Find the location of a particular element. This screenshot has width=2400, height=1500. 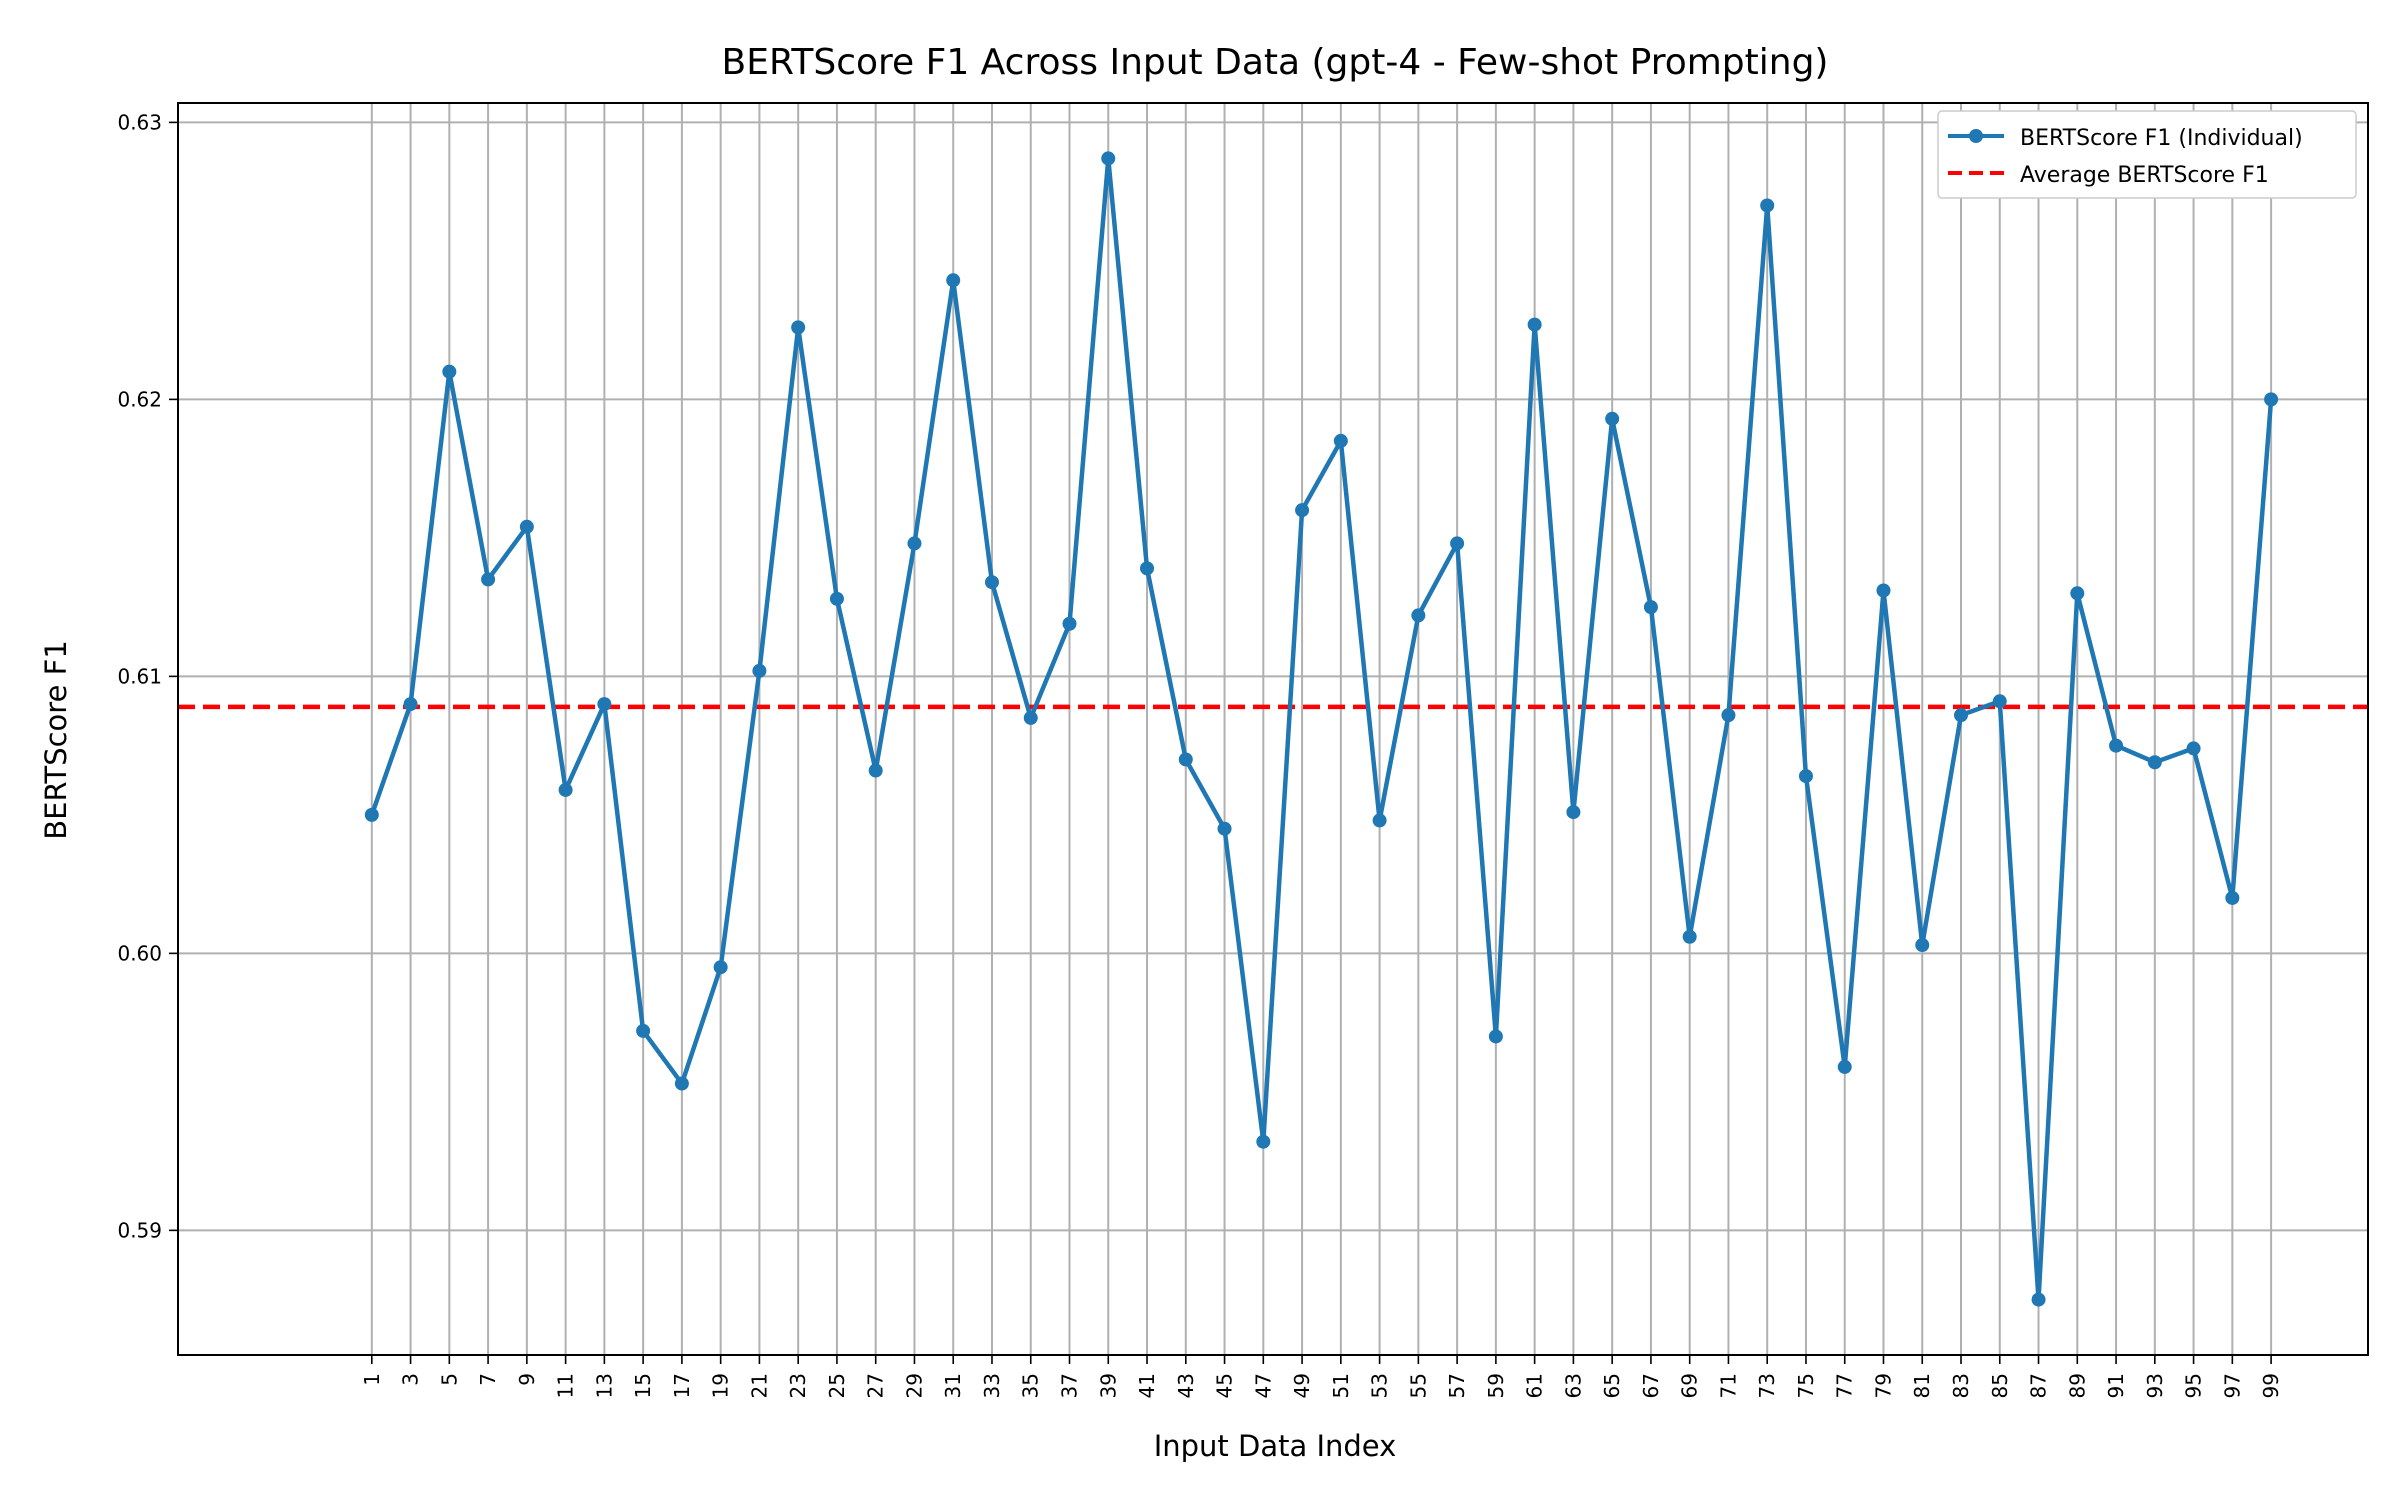

legend-box is located at coordinates (2147, 154).